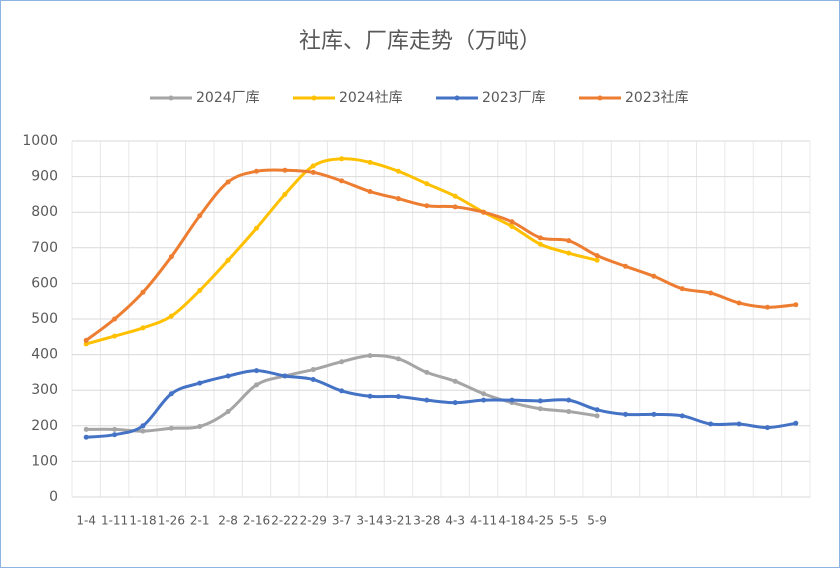  What do you see at coordinates (44, 248) in the screenshot?
I see `y-tick-label: 700` at bounding box center [44, 248].